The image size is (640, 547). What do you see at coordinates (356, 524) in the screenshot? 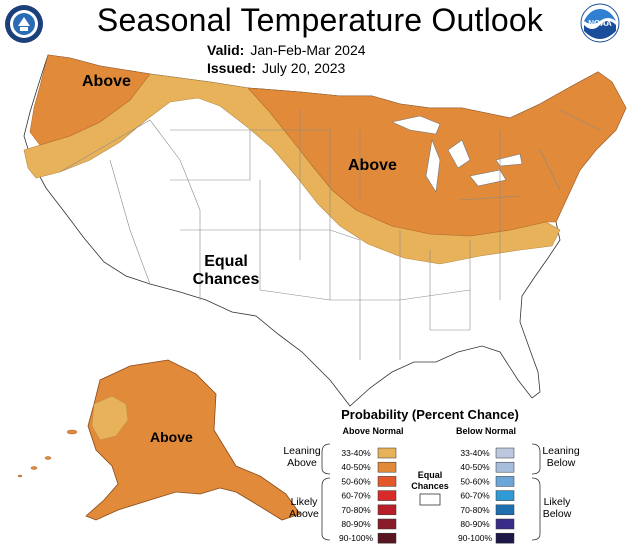
I see `legend-above-bin-label: 80-90%` at bounding box center [356, 524].